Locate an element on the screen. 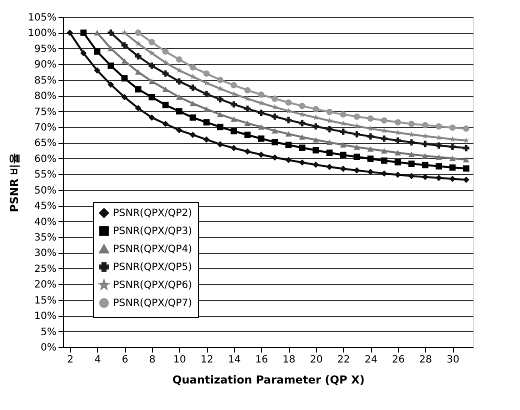 This screenshot has height=410, width=520. legend-label: PSNR(QPX/QP6) is located at coordinates (152, 285).